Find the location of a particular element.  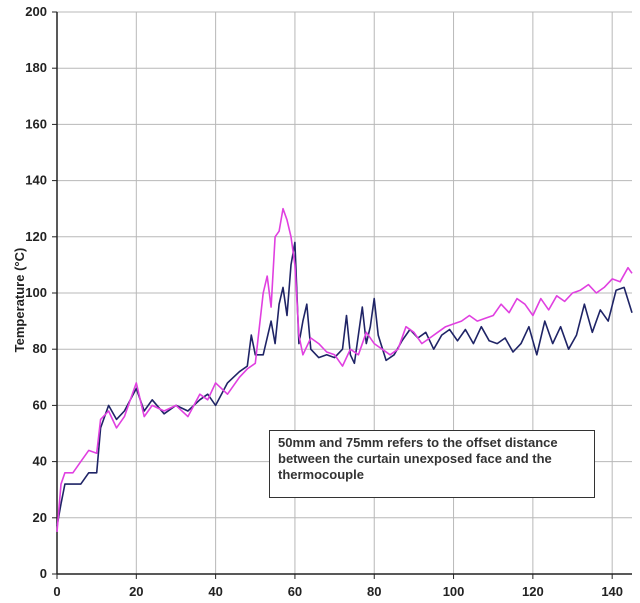

y-tick-label: 140 is located at coordinates (36, 180).